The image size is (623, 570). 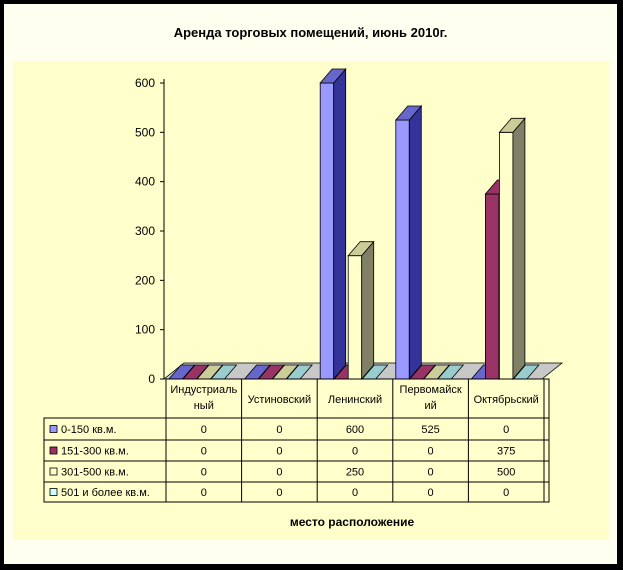 I want to click on legend-label: 301-500 кв.м., so click(x=95, y=473).